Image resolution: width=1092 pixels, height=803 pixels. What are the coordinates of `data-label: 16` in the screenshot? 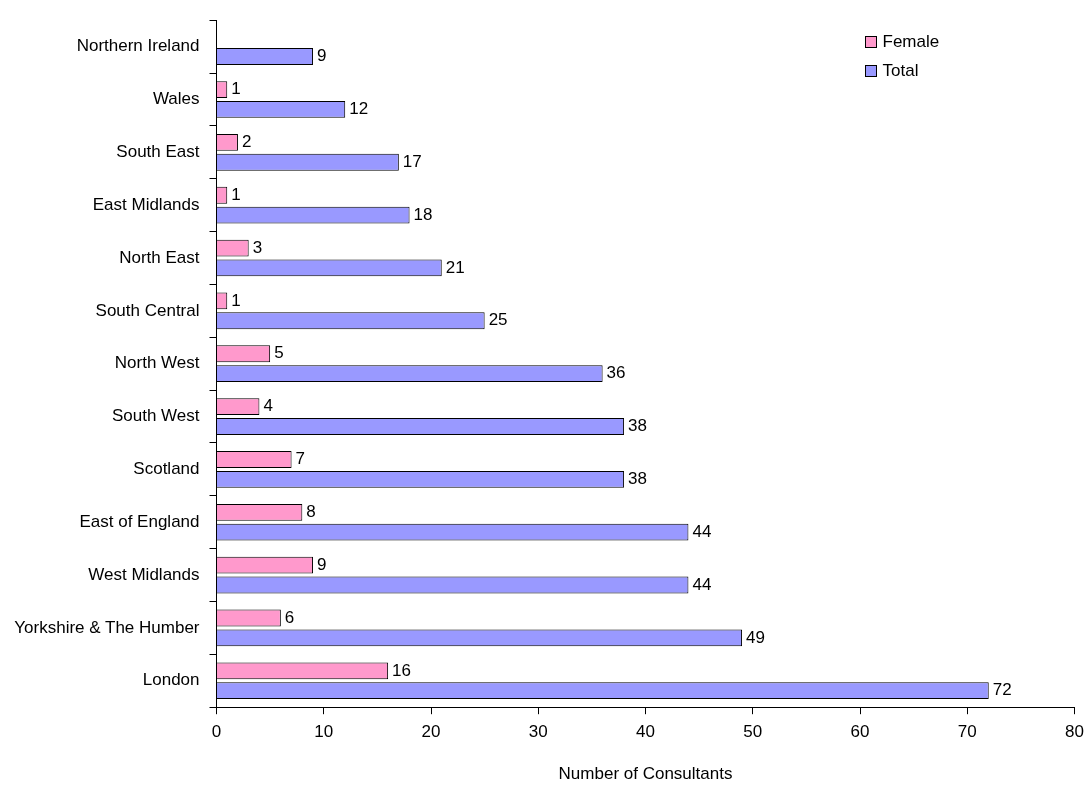 It's located at (402, 670).